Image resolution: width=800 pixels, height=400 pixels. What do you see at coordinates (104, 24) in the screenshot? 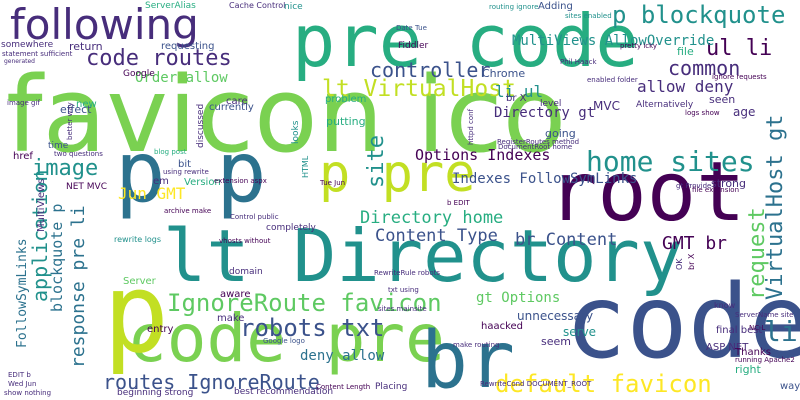
I see `word: following` at bounding box center [104, 24].